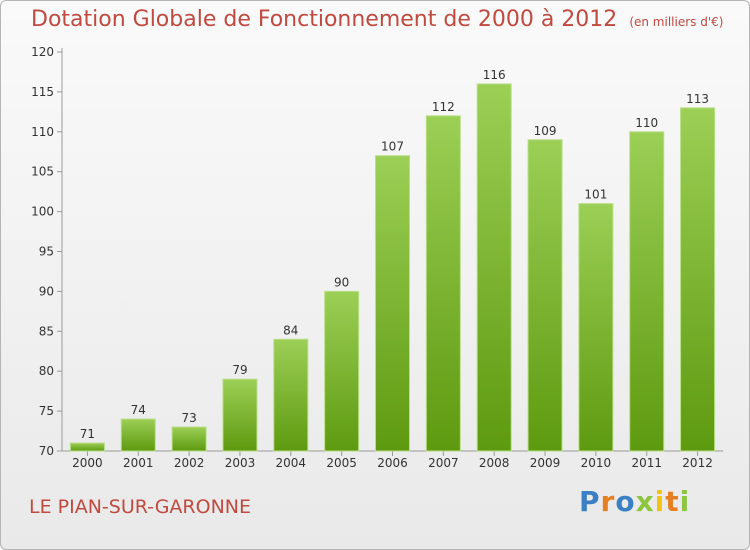 This screenshot has width=750, height=550. What do you see at coordinates (635, 501) in the screenshot?
I see `proxiti-logo: Proxiti` at bounding box center [635, 501].